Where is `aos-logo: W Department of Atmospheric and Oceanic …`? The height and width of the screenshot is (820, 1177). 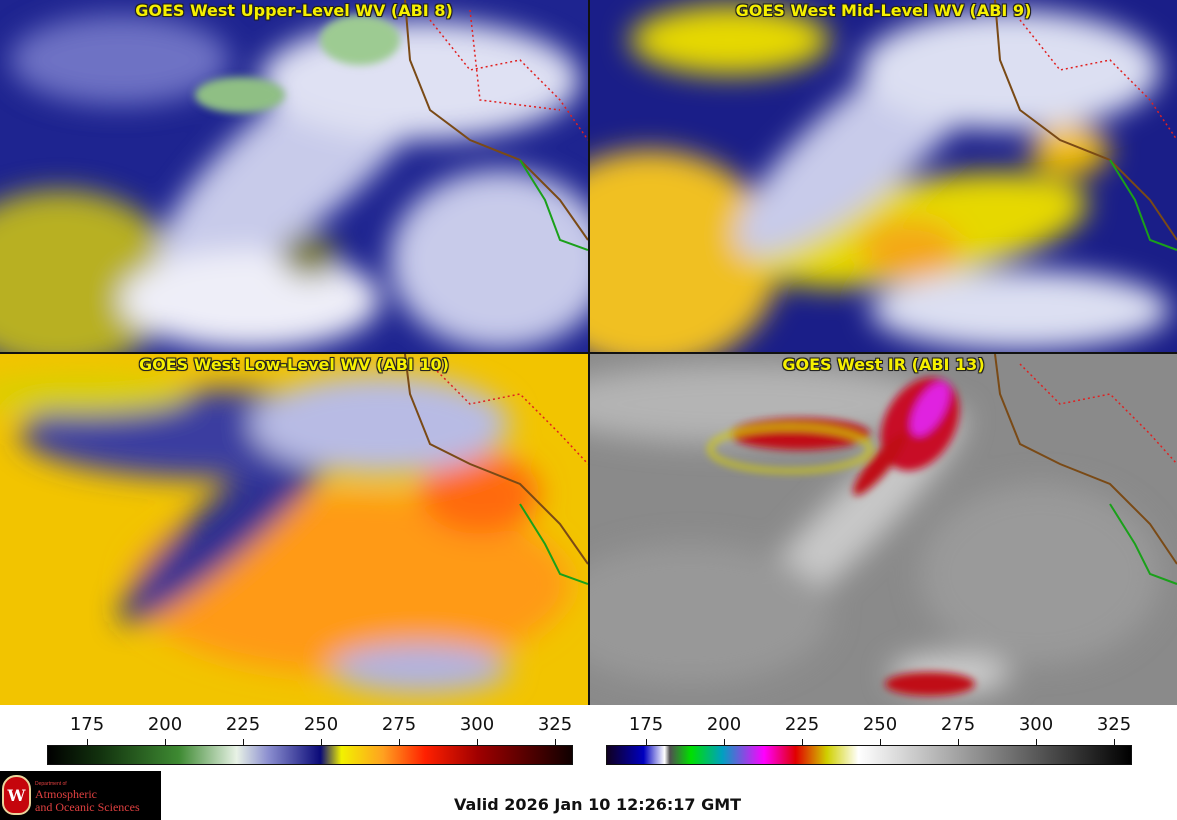
aos-logo: W Department of Atmospheric and Oceanic … is located at coordinates (80, 795).